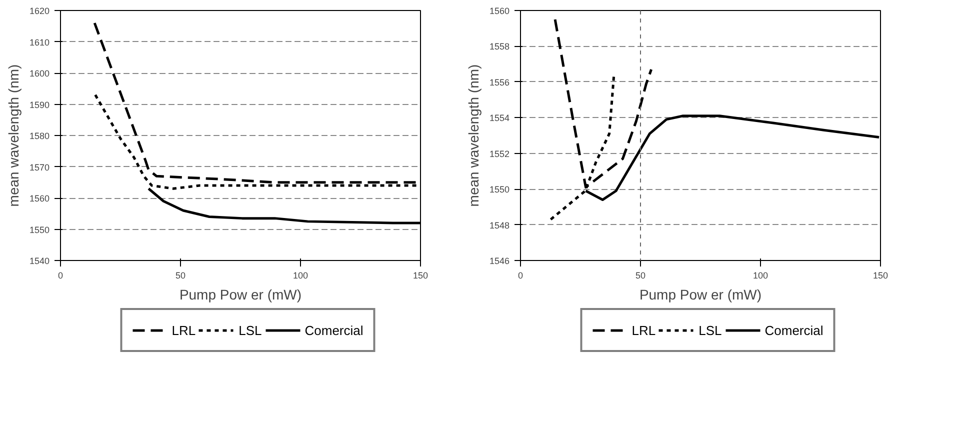 This screenshot has height=433, width=977. I want to click on y-tick-label: 1548, so click(499, 225).